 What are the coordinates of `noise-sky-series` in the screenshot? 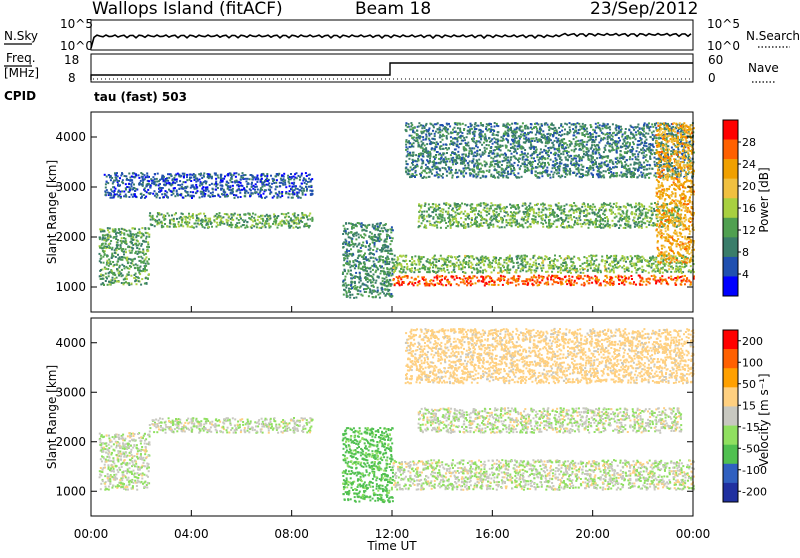 It's located at (391, 41).